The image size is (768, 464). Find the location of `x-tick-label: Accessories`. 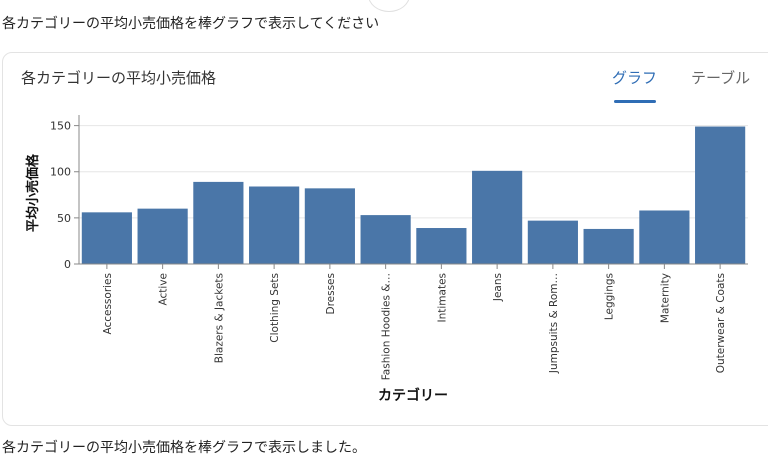

x-tick-label: Accessories is located at coordinates (108, 304).